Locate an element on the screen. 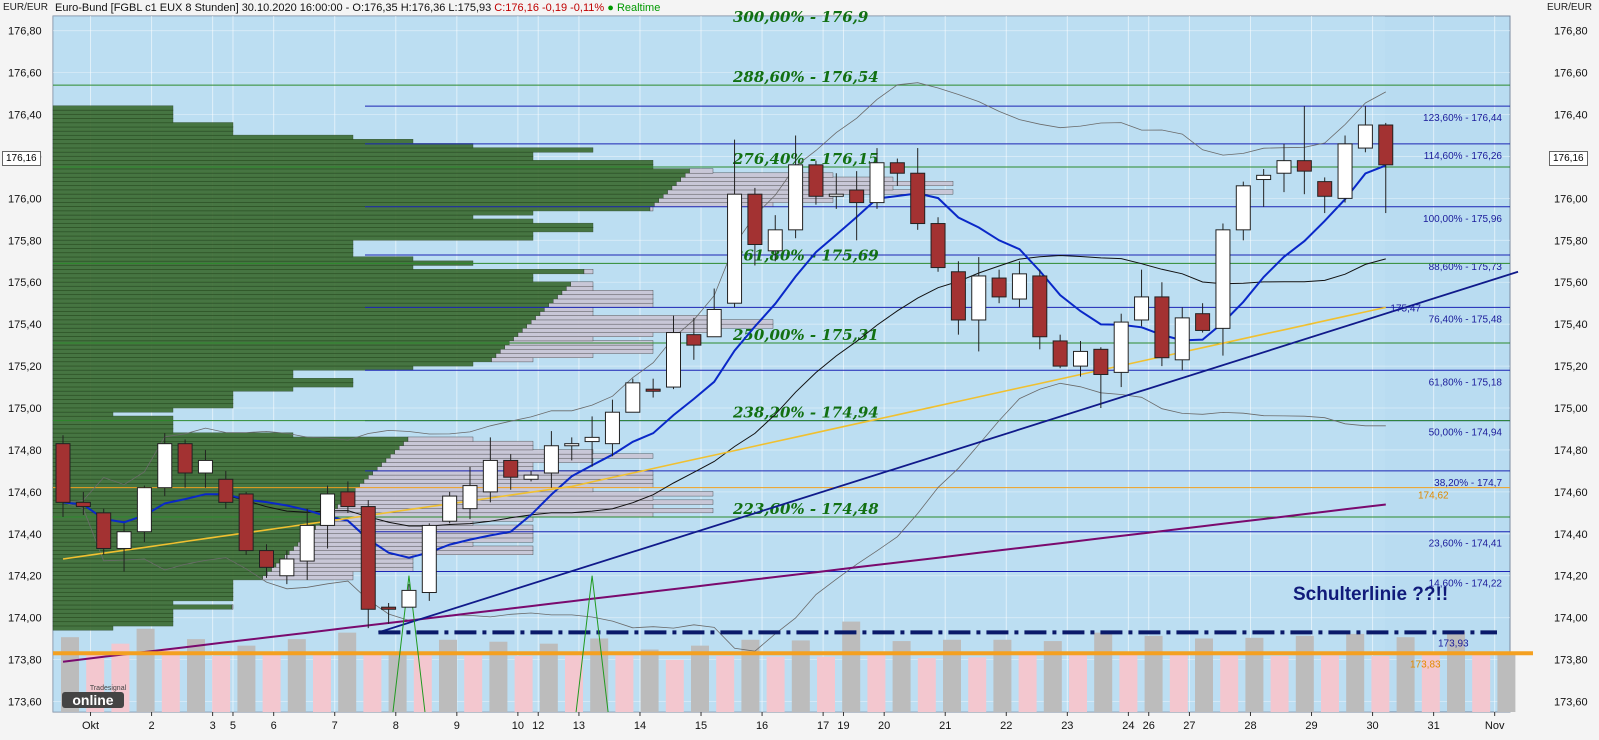 Image resolution: width=1599 pixels, height=740 pixels. x-tick-label: 27 is located at coordinates (1189, 726).